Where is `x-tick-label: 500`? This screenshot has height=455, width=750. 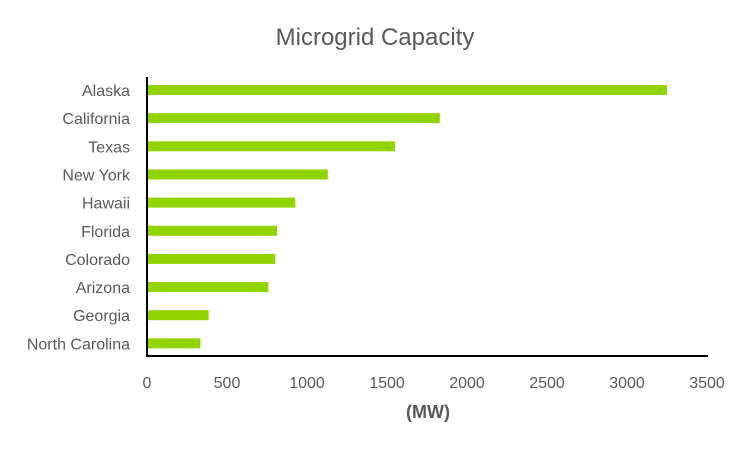 x-tick-label: 500 is located at coordinates (227, 383).